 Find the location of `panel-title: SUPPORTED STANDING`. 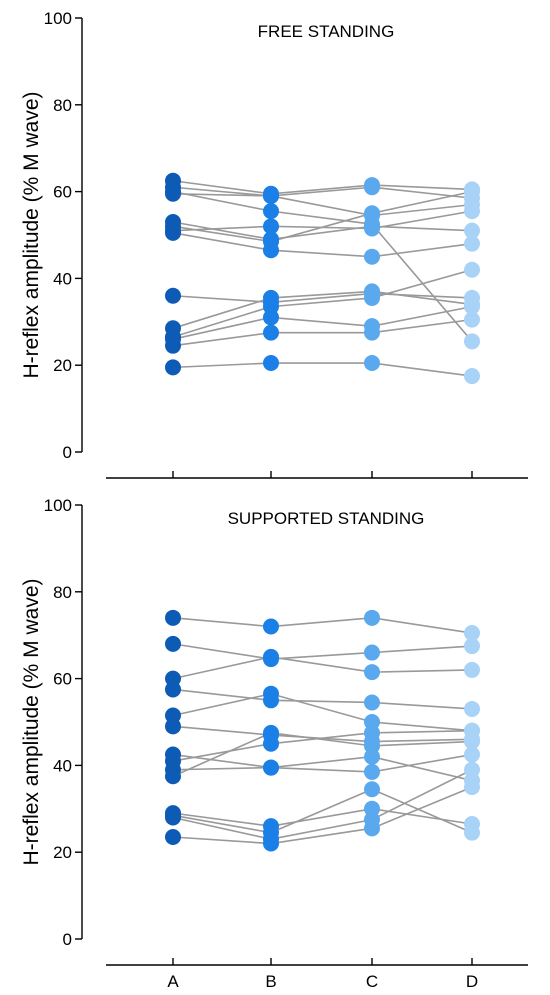

panel-title: SUPPORTED STANDING is located at coordinates (326, 518).